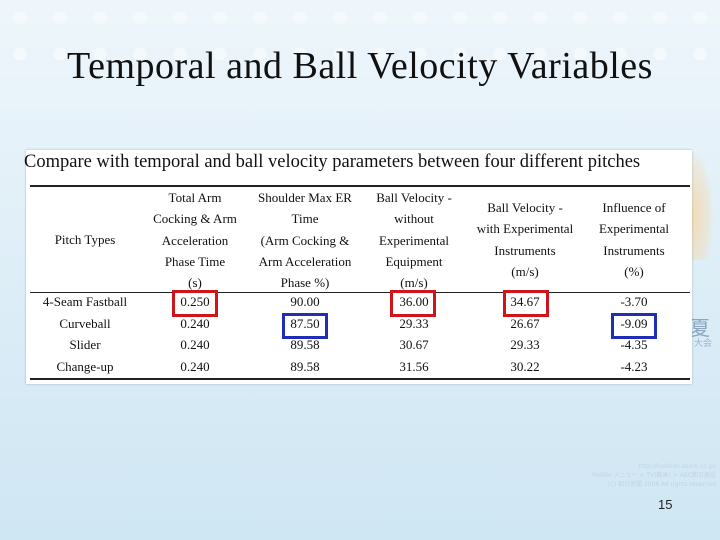 The height and width of the screenshot is (540, 720). Describe the element at coordinates (360, 66) in the screenshot. I see `slide-title: Temporal and Ball Velocity Variables` at that location.